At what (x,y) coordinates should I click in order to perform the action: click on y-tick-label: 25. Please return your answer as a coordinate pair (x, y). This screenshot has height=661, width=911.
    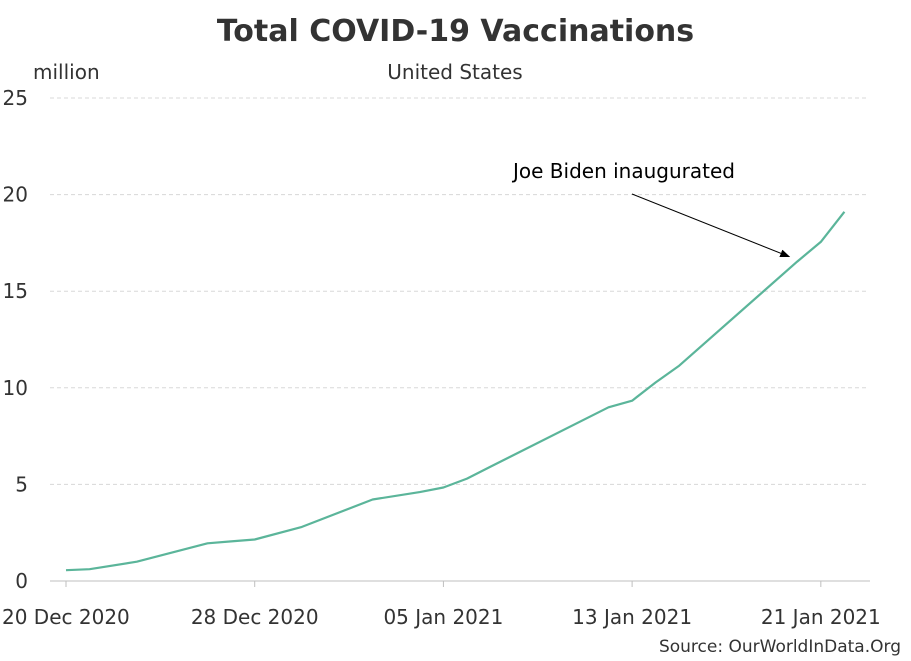
    Looking at the image, I should click on (15, 98).